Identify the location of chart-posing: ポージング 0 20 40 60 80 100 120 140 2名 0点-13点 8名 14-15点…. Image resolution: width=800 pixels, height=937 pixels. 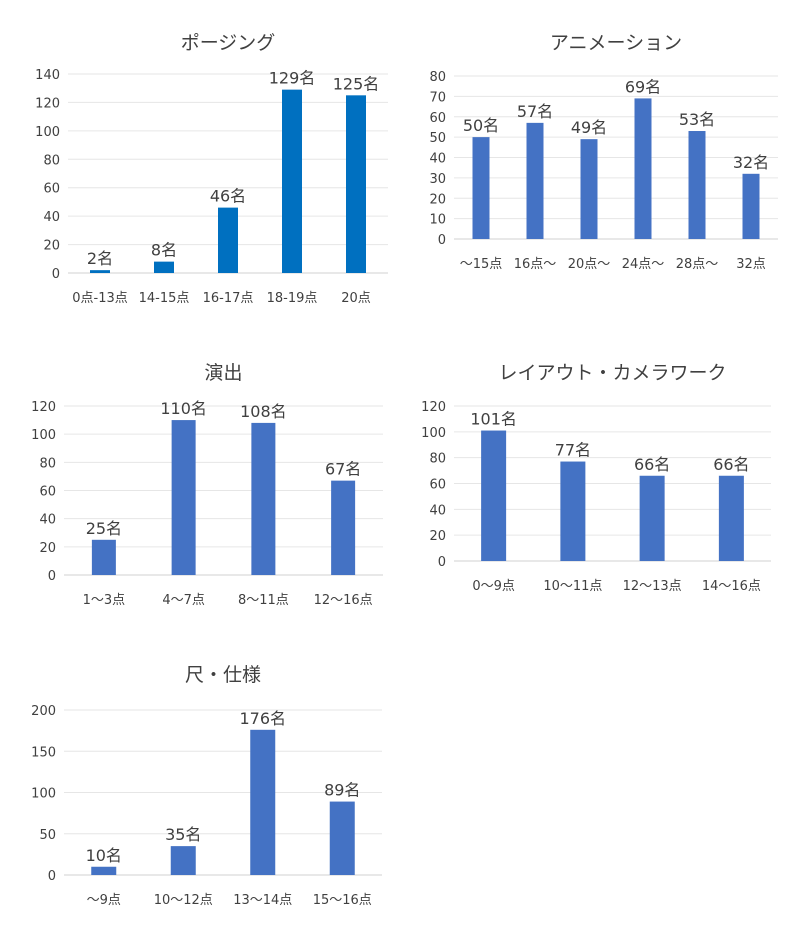
(205, 169).